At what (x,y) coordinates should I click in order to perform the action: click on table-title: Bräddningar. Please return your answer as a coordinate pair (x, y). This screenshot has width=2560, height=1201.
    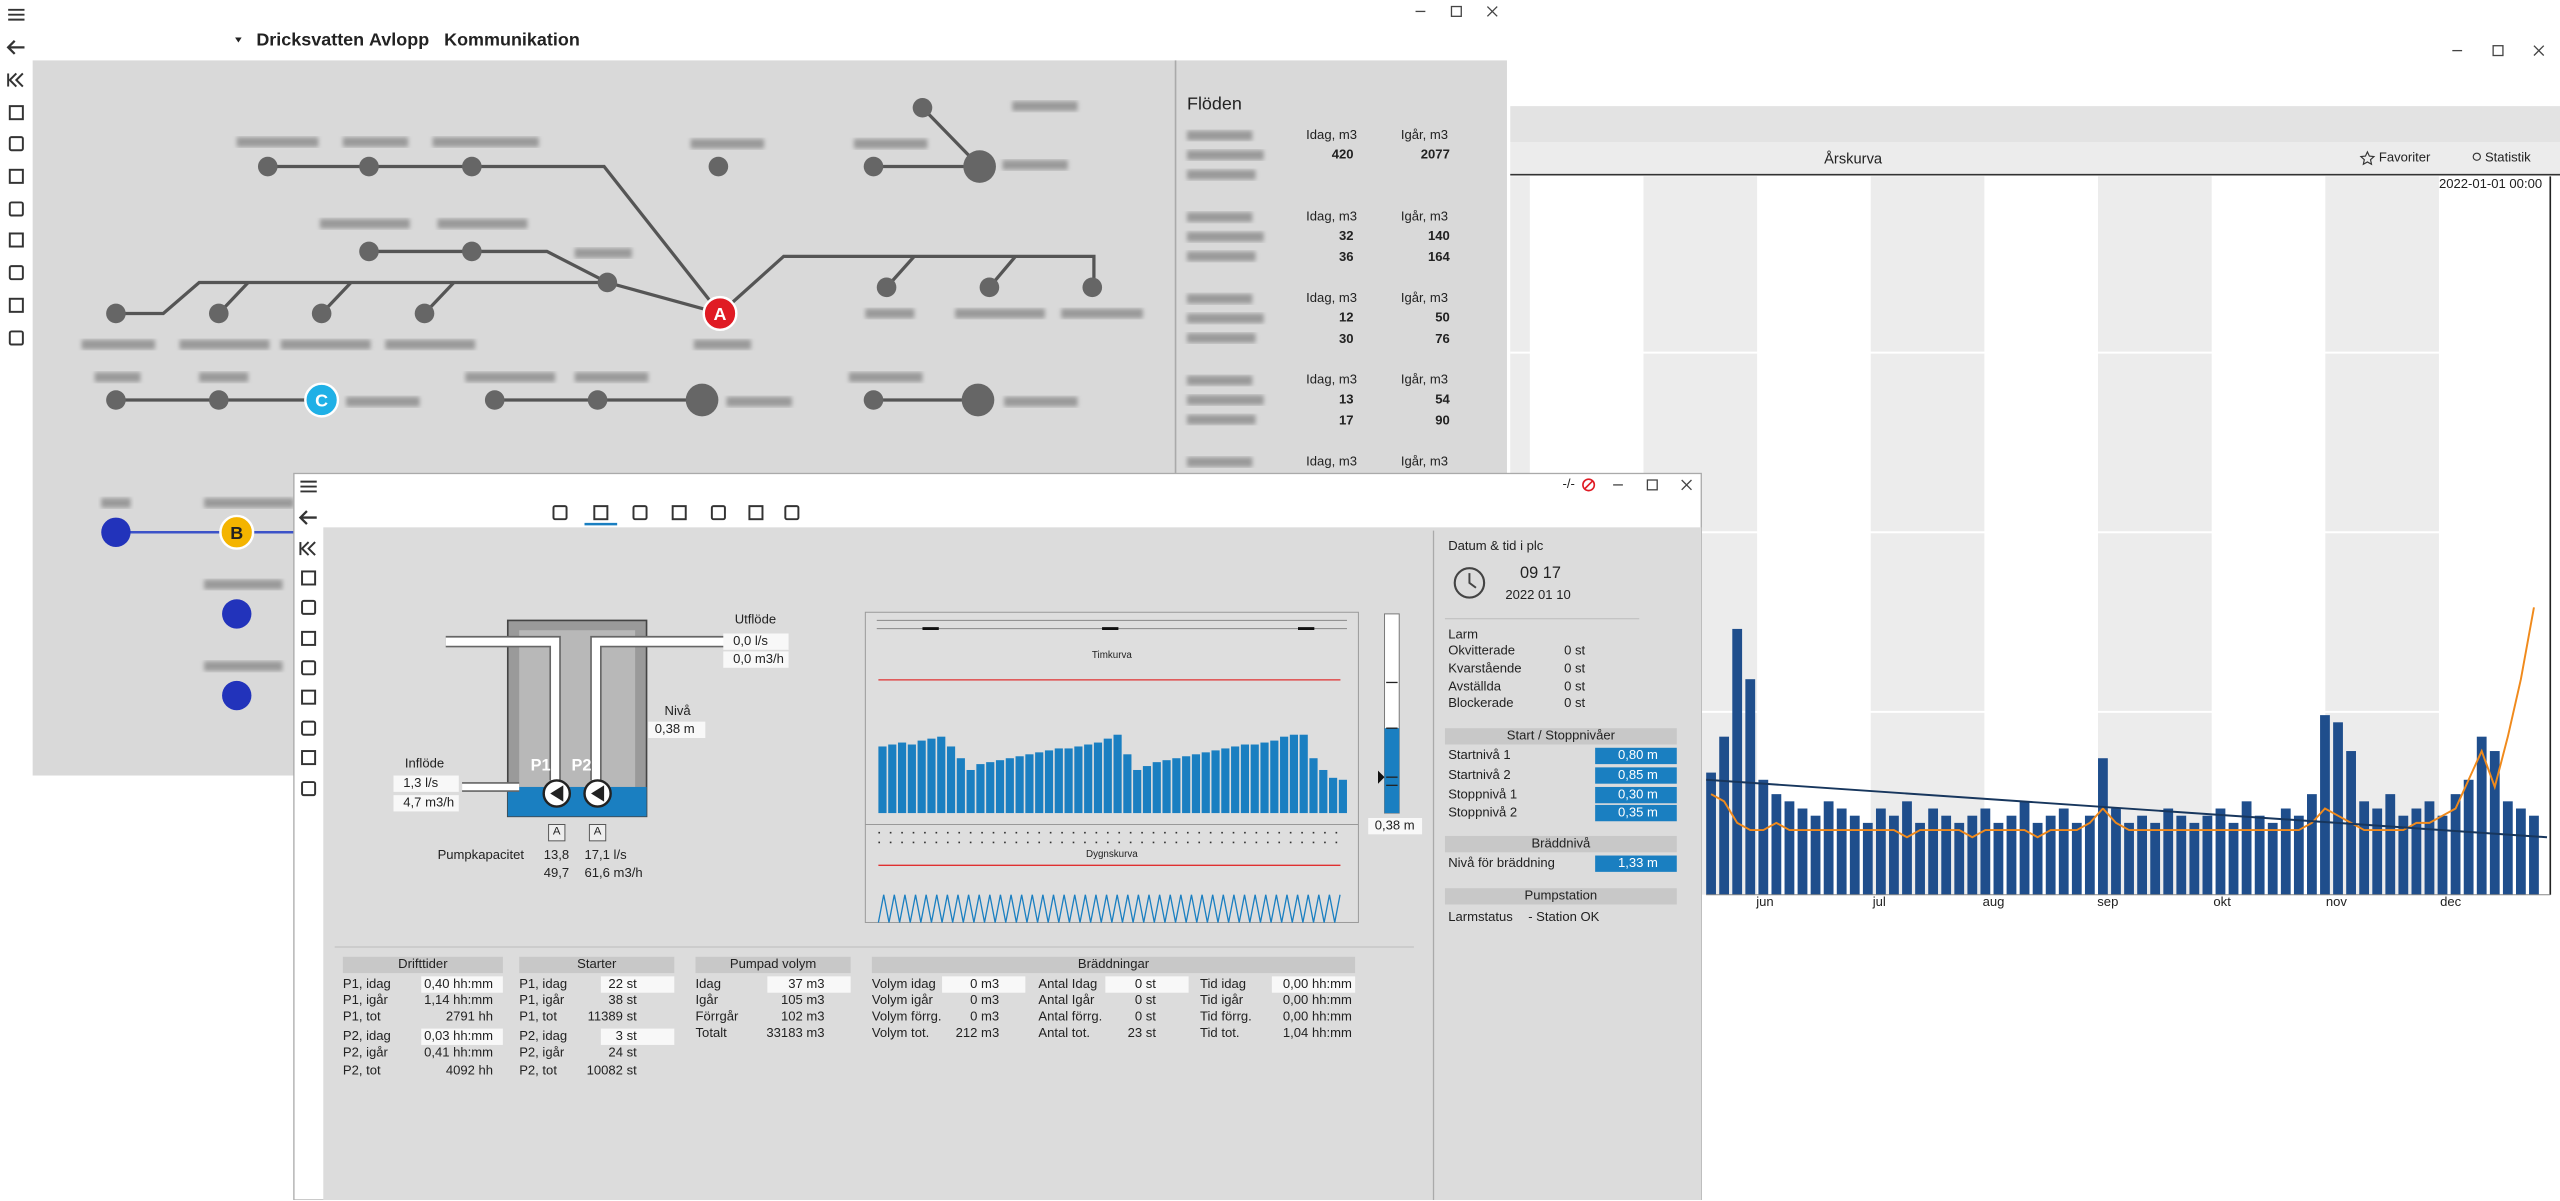
    Looking at the image, I should click on (1113, 964).